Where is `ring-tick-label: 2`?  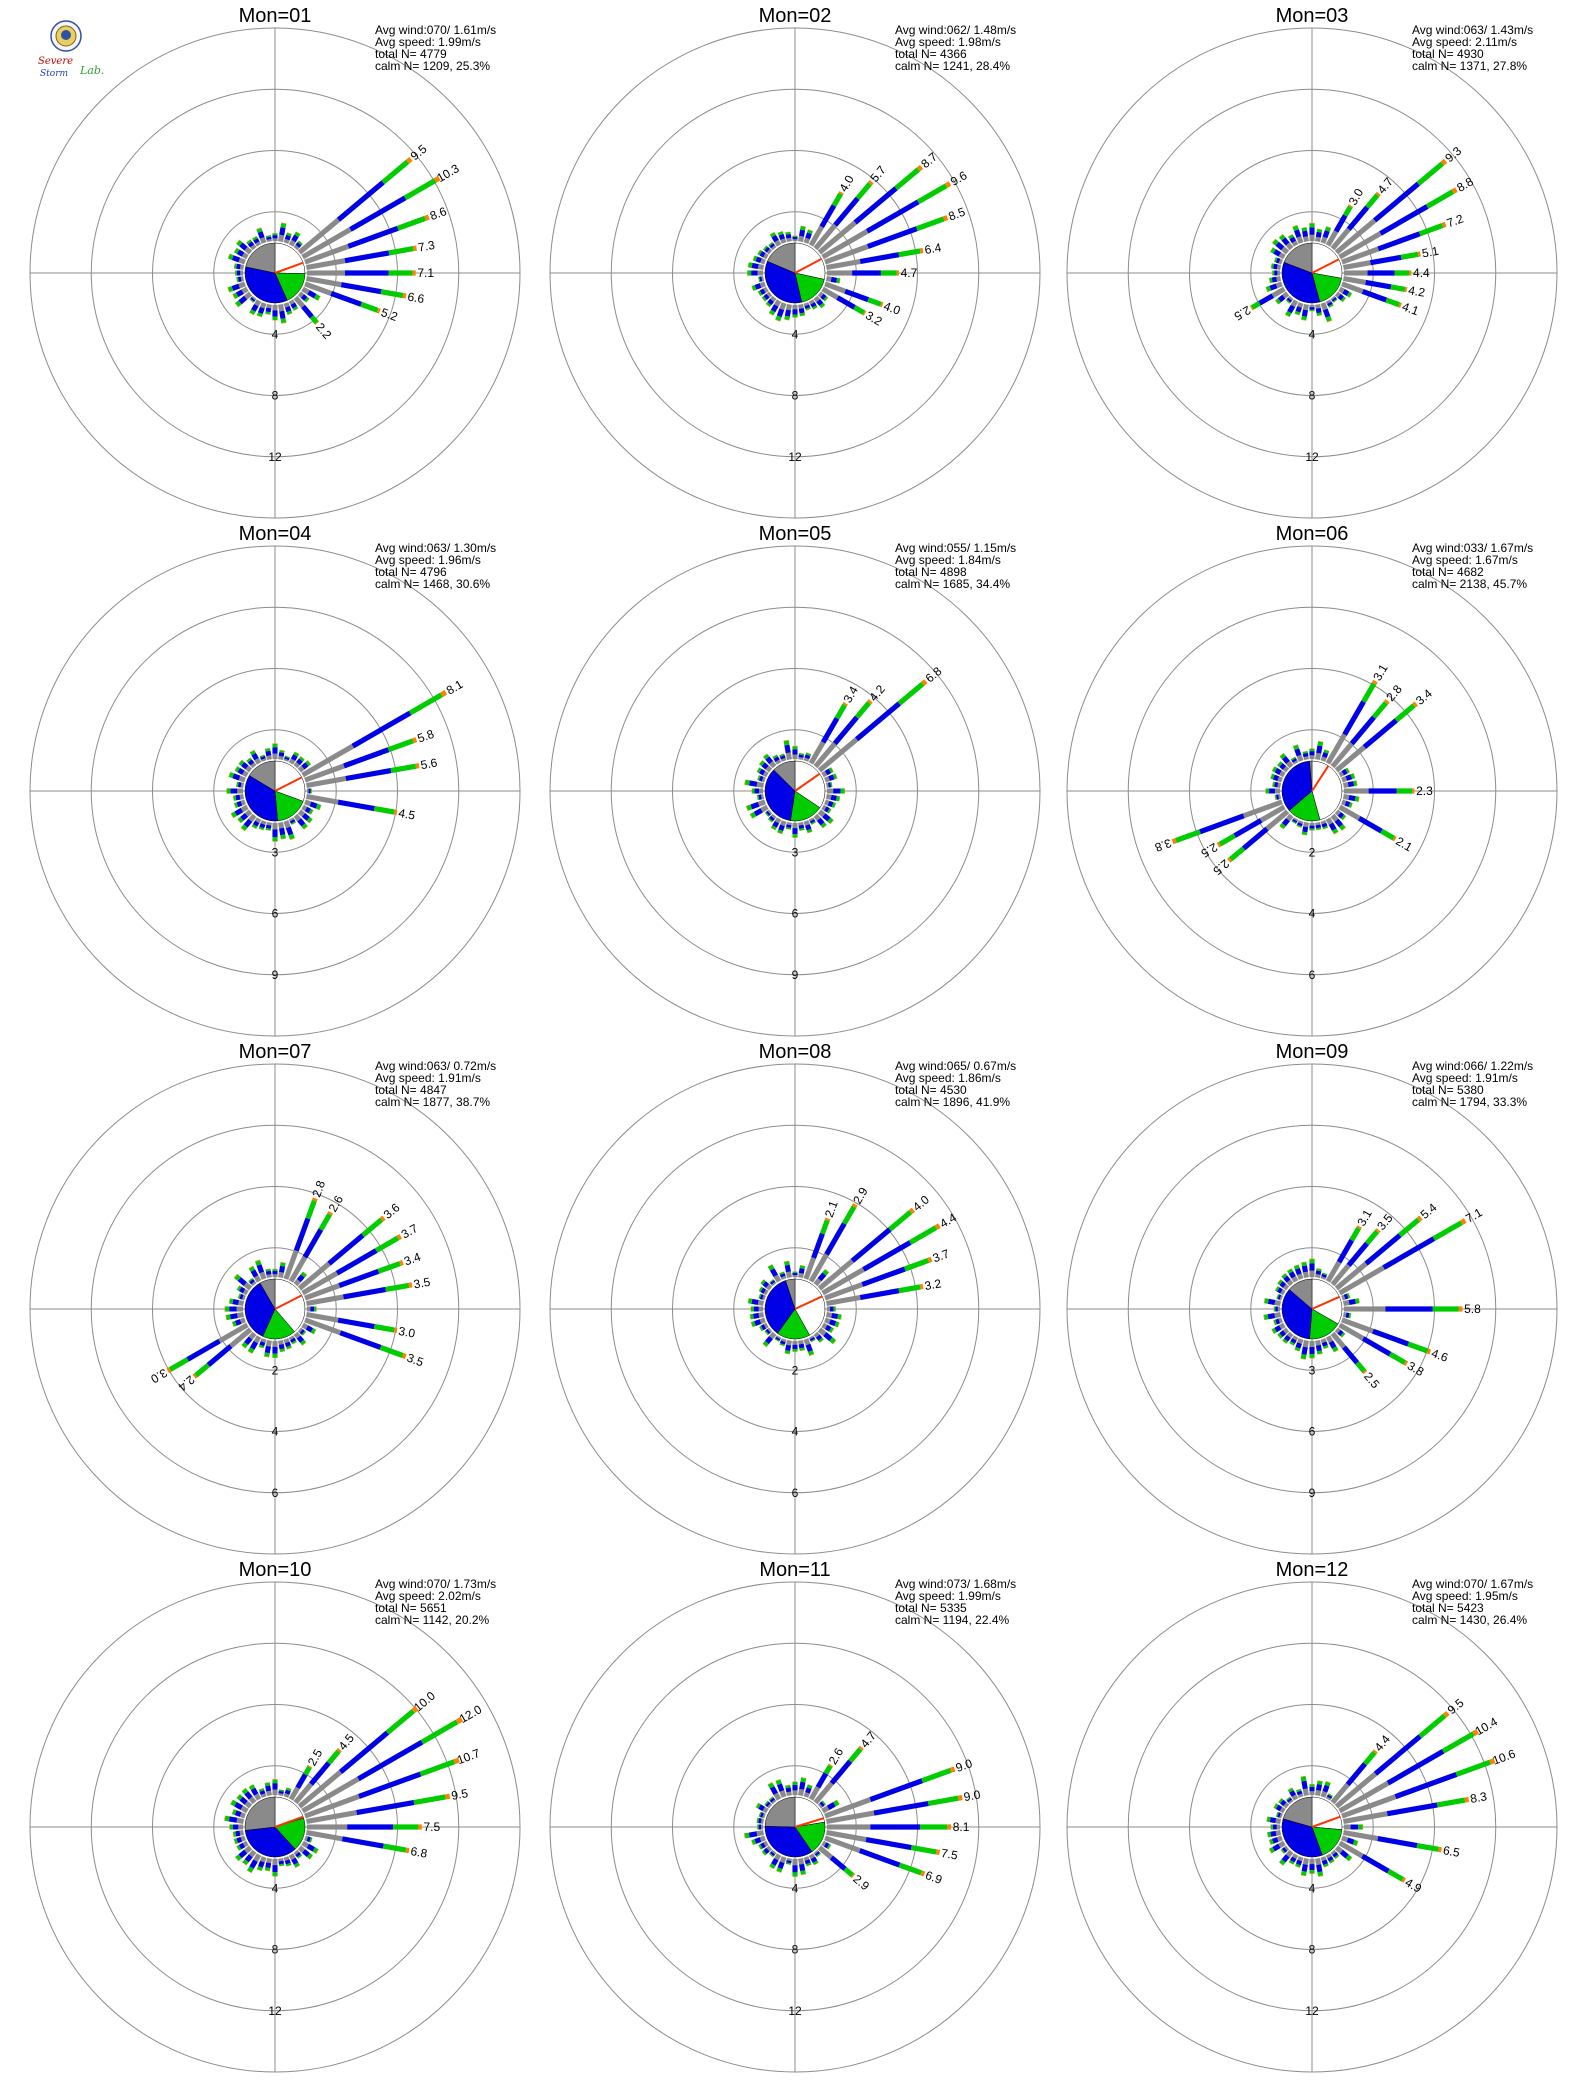
ring-tick-label: 2 is located at coordinates (795, 1370).